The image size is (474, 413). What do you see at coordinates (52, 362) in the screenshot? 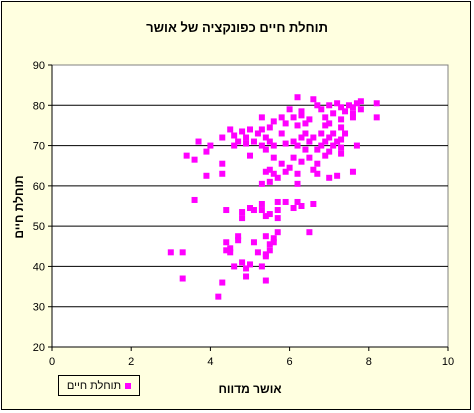
I see `x-tick-label: 0` at bounding box center [52, 362].